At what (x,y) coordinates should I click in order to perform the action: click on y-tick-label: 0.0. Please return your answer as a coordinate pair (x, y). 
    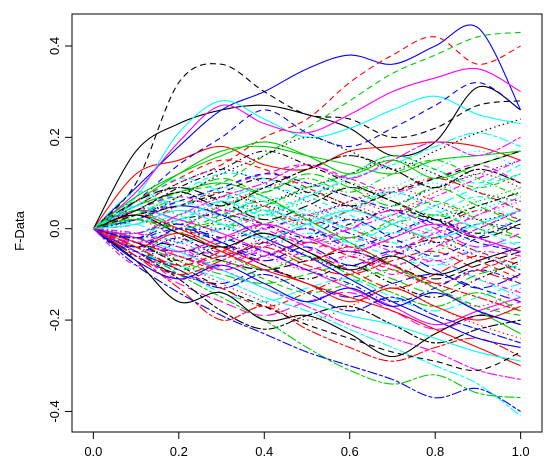
    Looking at the image, I should click on (54, 229).